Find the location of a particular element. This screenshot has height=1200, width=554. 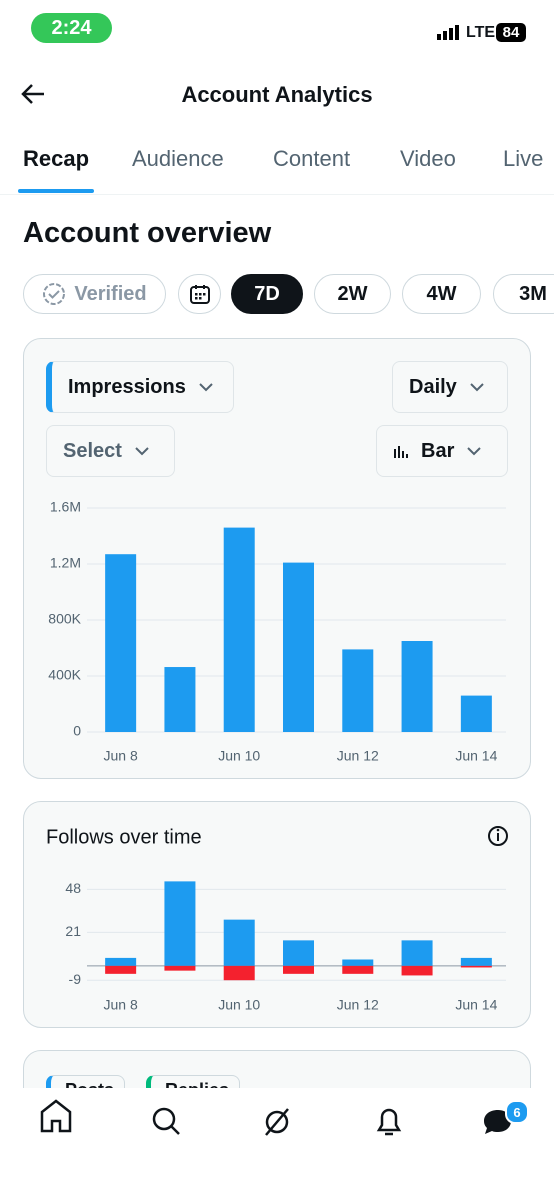

home-icon is located at coordinates (56, 1116).